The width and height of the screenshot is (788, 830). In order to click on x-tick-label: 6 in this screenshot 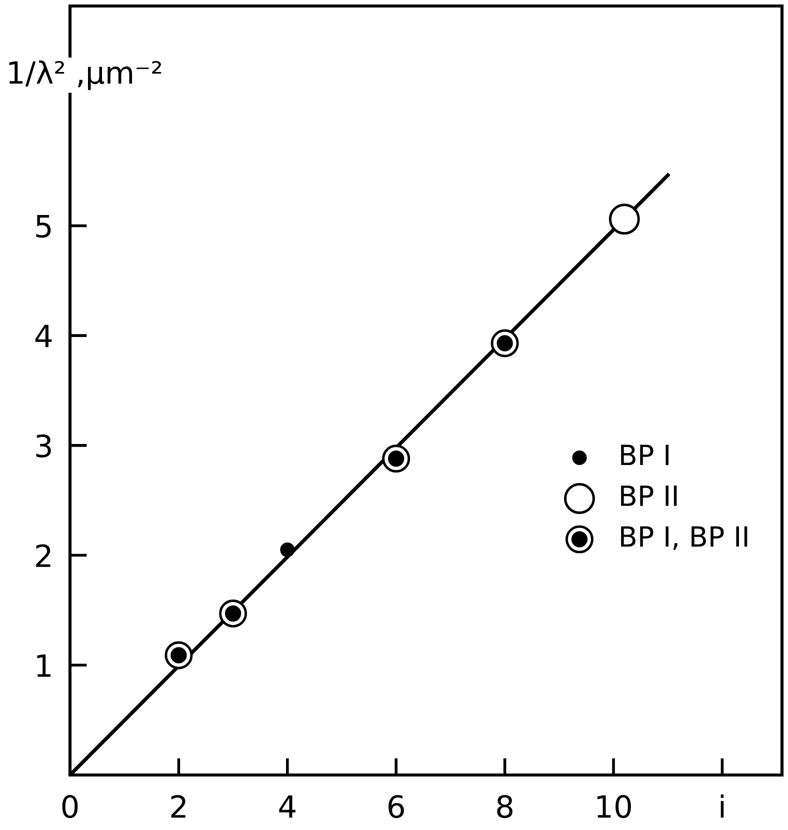, I will do `click(396, 806)`.